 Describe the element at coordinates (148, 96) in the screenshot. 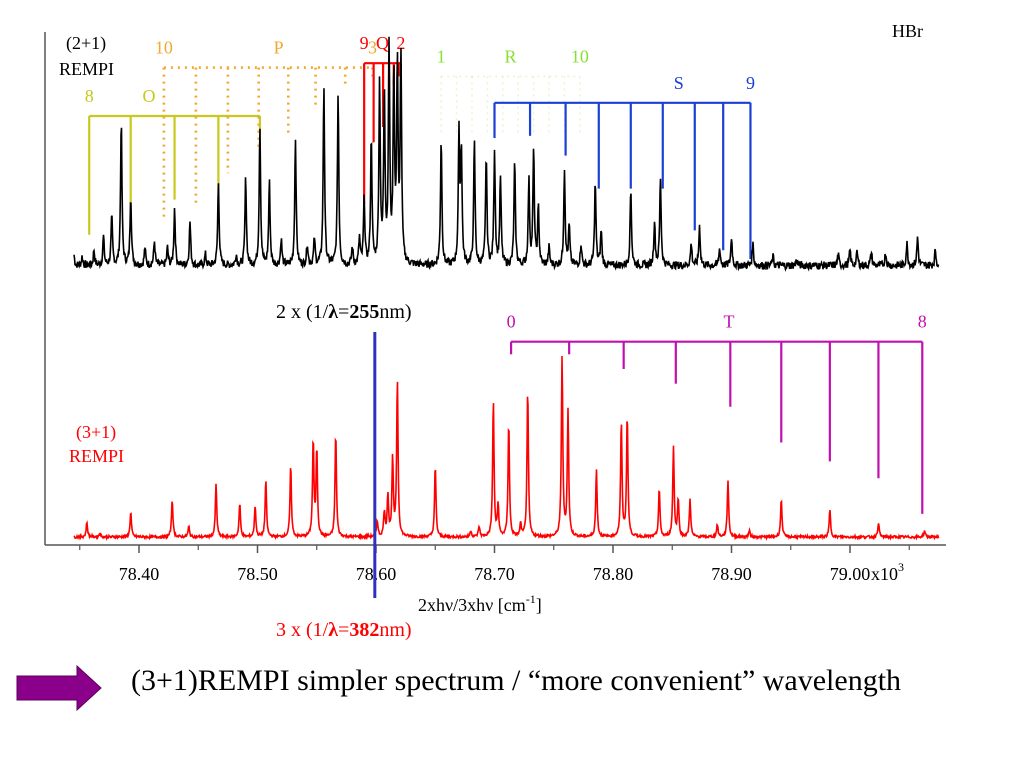

I see `branch-title: O` at that location.